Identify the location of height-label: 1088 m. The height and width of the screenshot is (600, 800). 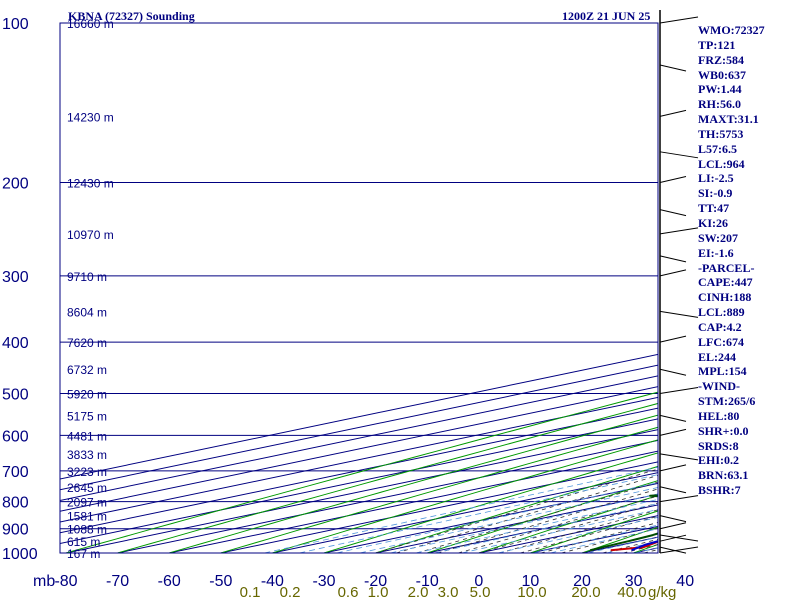
(87, 530).